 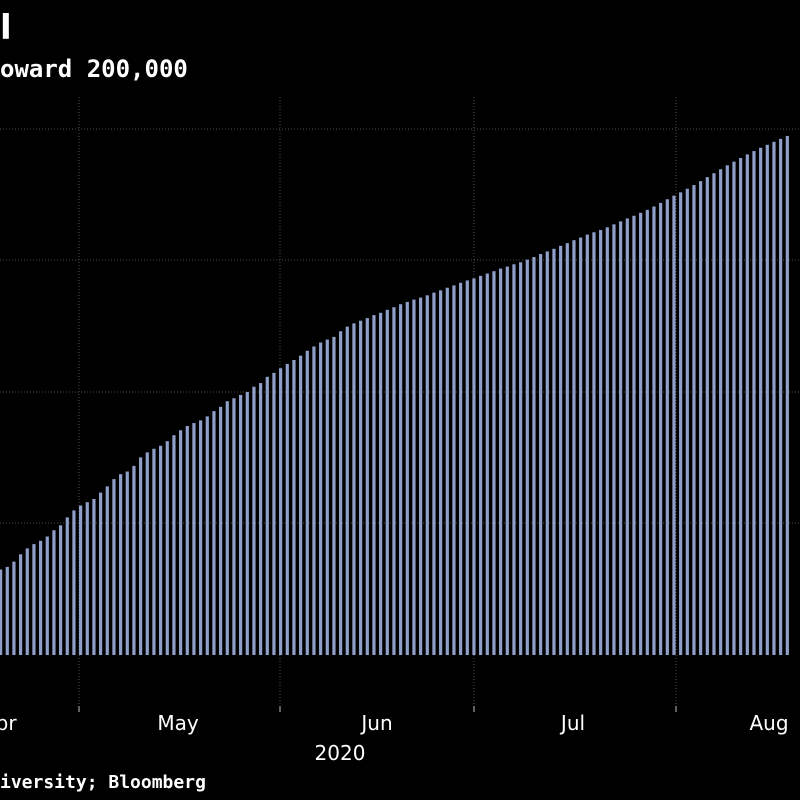 What do you see at coordinates (6, 28) in the screenshot?
I see `chart-title: l` at bounding box center [6, 28].